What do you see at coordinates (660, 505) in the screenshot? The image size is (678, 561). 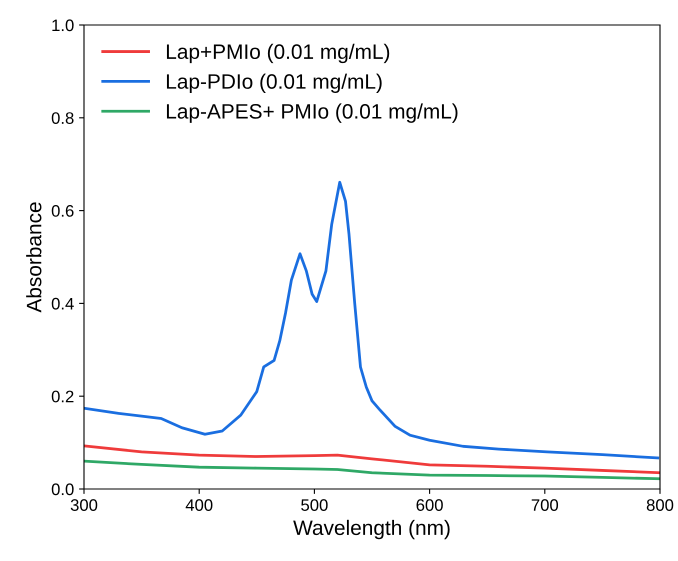 I see `x-tick-label: 800` at bounding box center [660, 505].